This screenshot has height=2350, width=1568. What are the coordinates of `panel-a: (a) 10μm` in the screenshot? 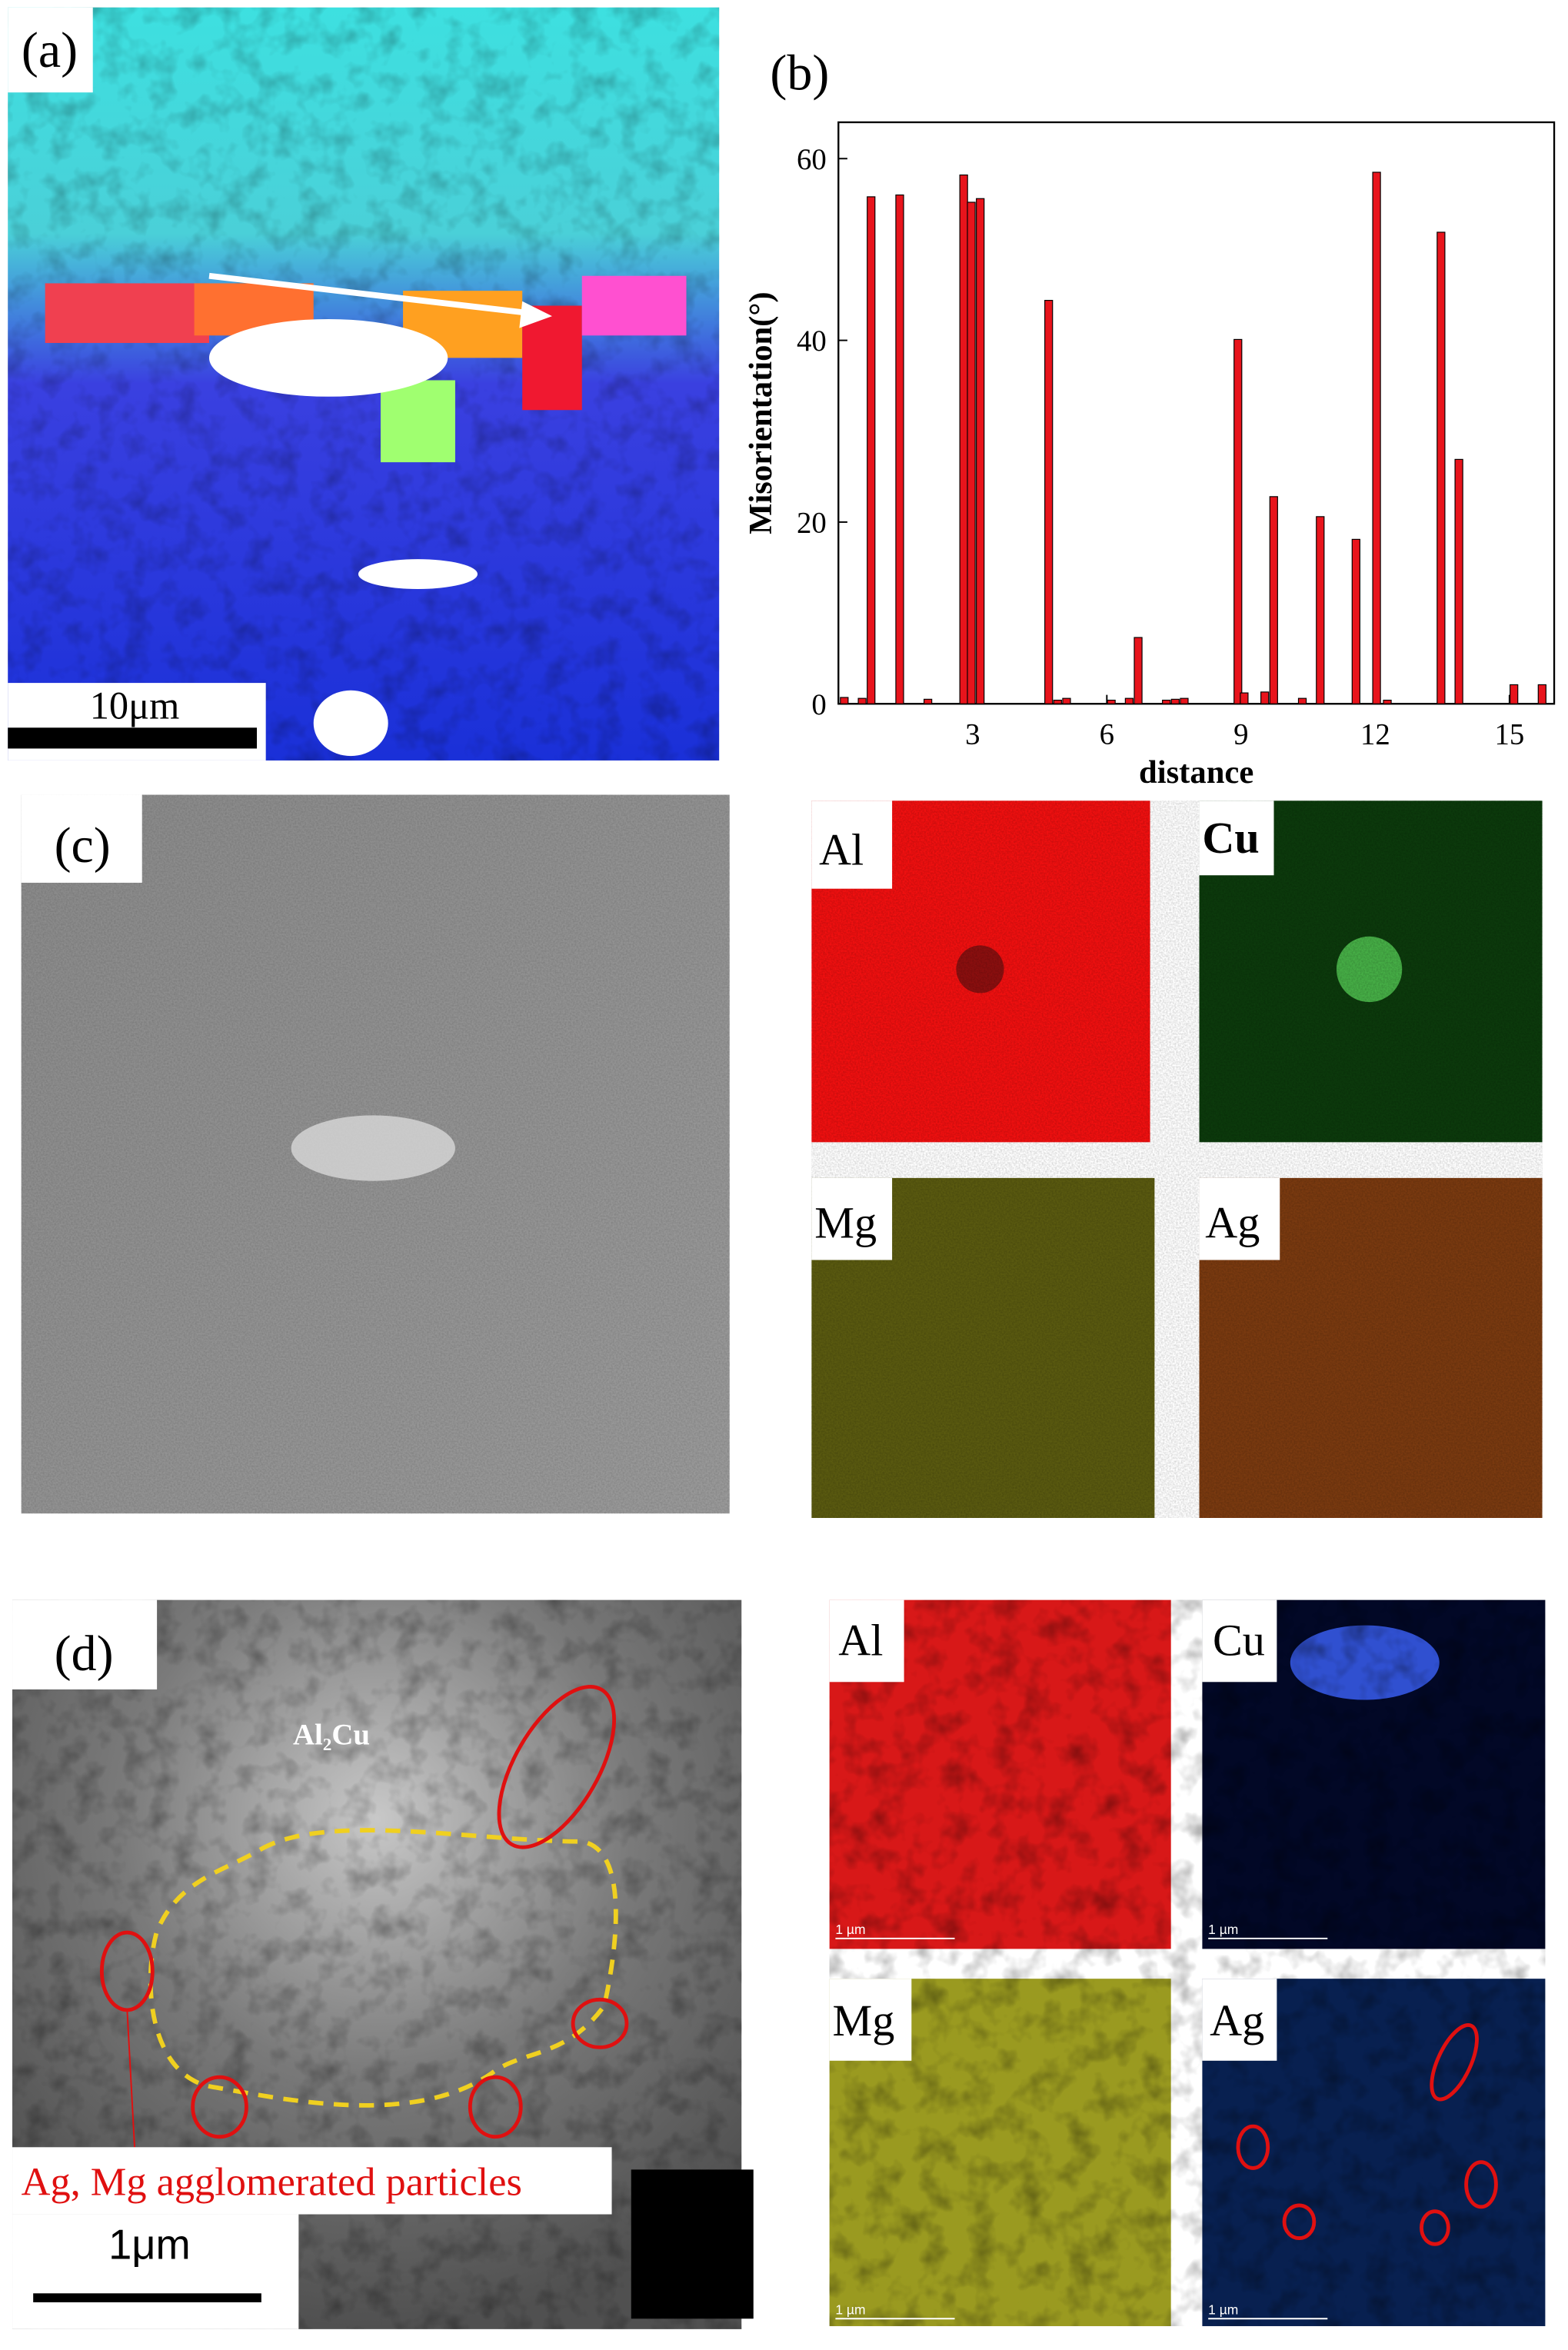 It's located at (364, 384).